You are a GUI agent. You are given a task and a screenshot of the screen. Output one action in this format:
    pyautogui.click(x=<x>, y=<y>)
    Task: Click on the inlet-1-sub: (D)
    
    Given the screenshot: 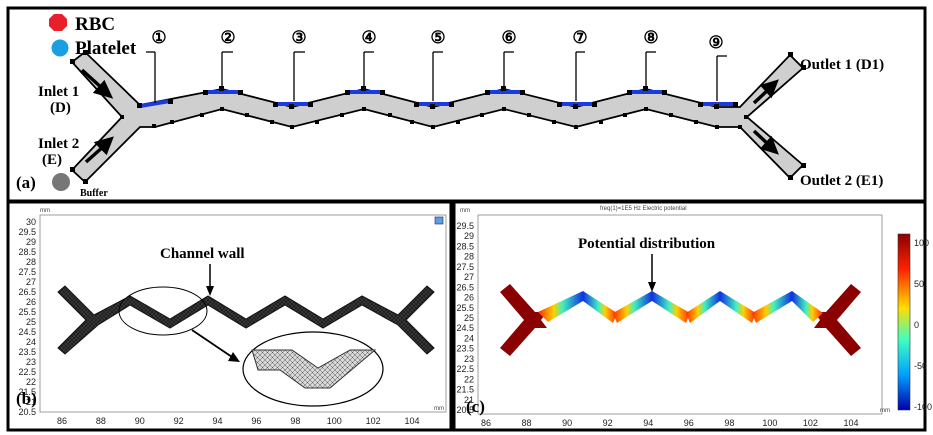 What is the action you would take?
    pyautogui.click(x=60, y=108)
    